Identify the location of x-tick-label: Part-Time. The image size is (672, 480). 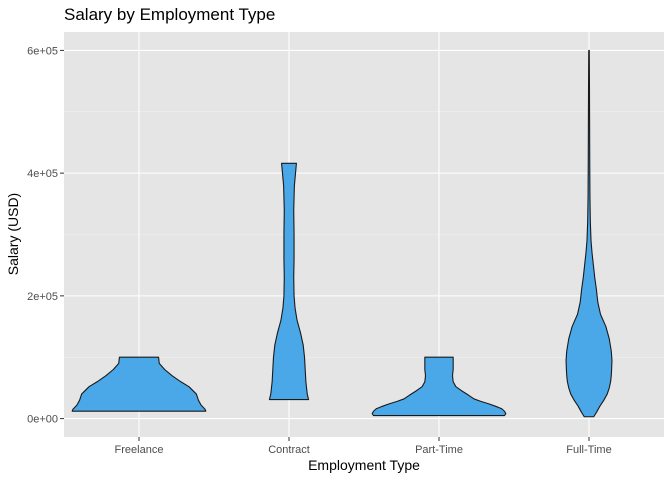
(439, 450).